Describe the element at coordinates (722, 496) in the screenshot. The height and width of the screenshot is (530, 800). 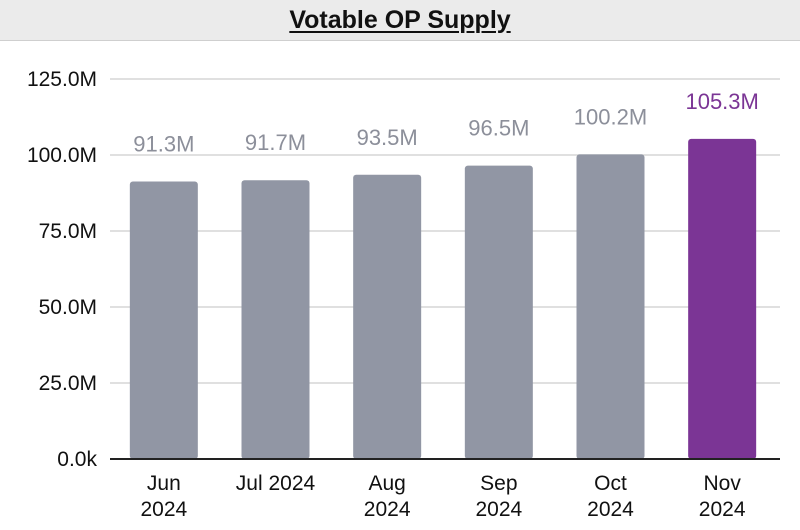
I see `x-tick-label: Nov 2024` at that location.